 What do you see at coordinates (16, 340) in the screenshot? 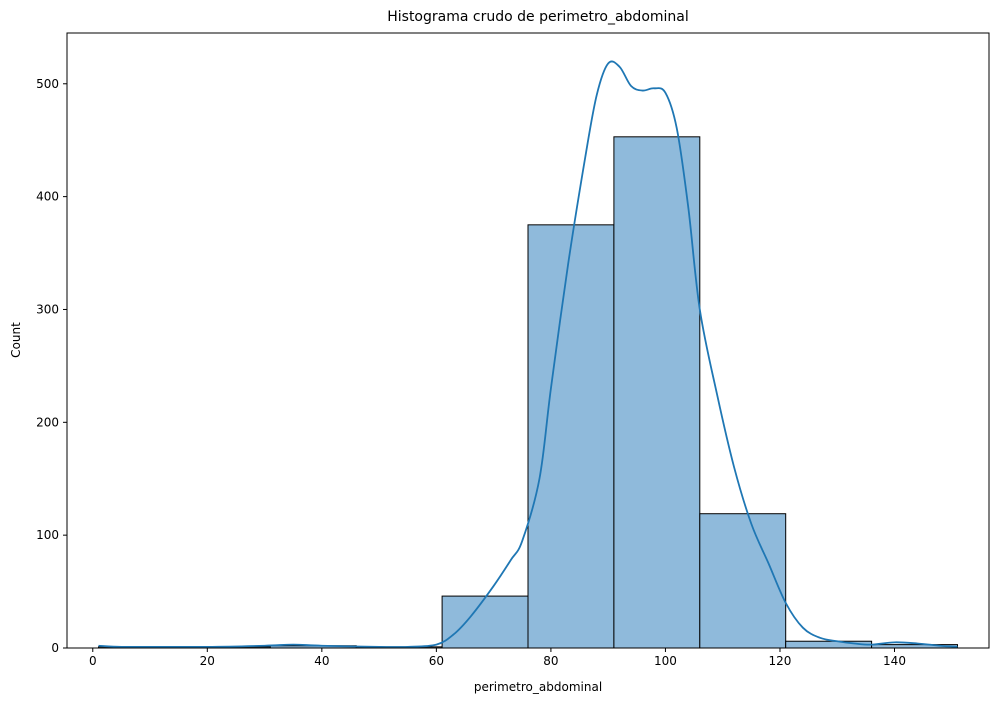
I see `y-axis-label: Count` at bounding box center [16, 340].